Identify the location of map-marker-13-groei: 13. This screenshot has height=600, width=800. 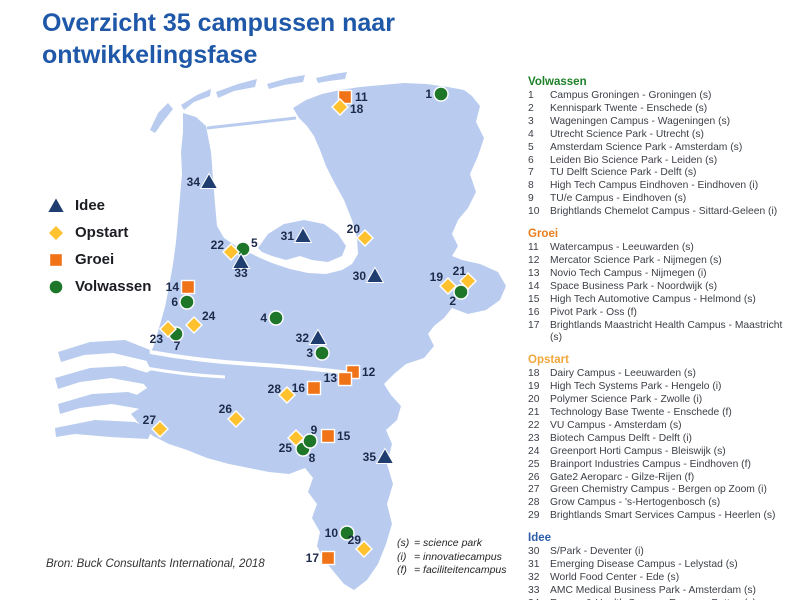
(338, 379).